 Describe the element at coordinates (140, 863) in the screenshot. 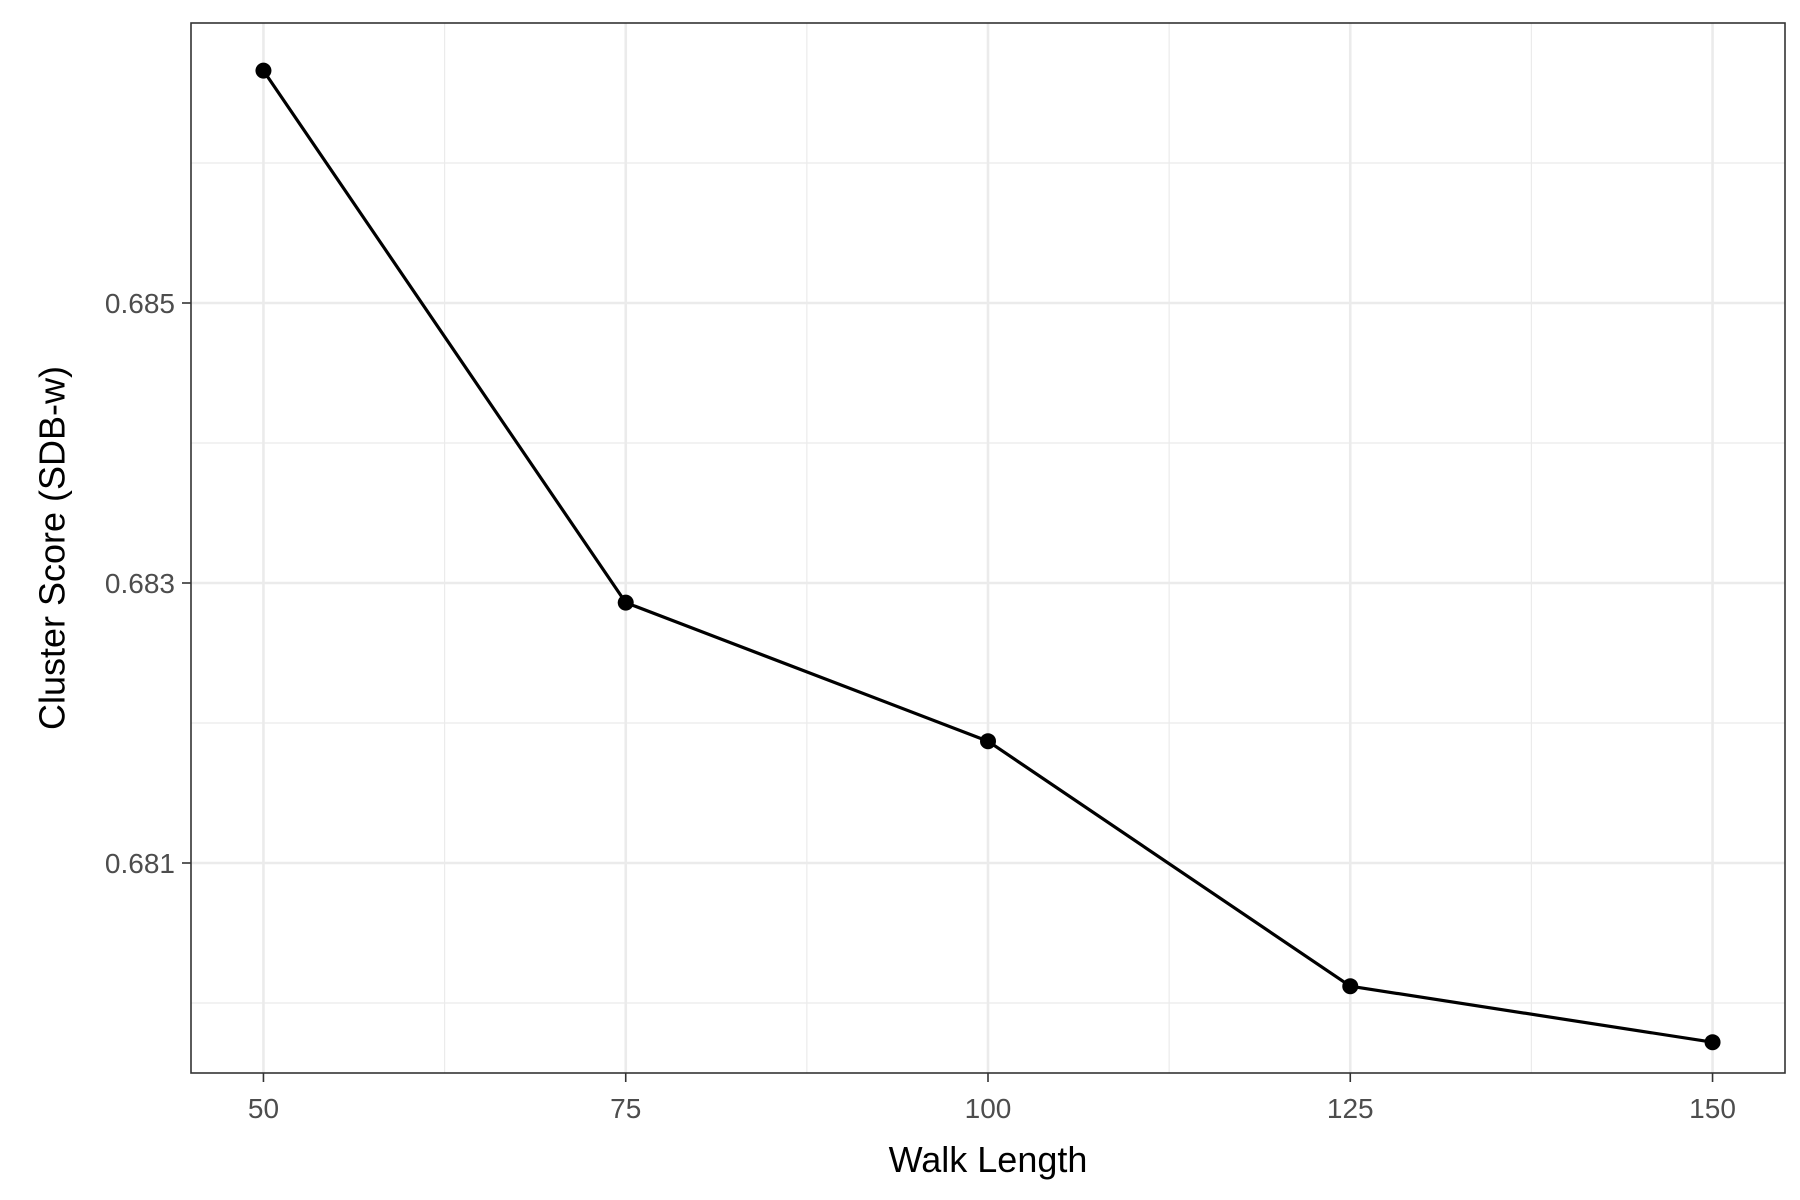

I see `y-tick-label: 0.681` at that location.